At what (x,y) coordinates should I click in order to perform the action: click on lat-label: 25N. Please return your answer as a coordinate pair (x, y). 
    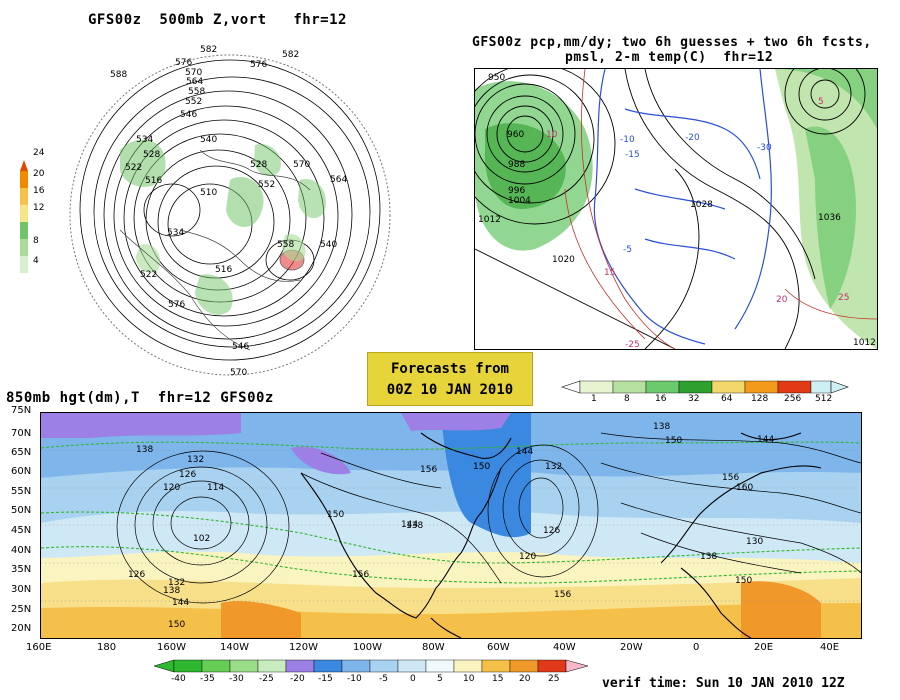
    Looking at the image, I should click on (21, 609).